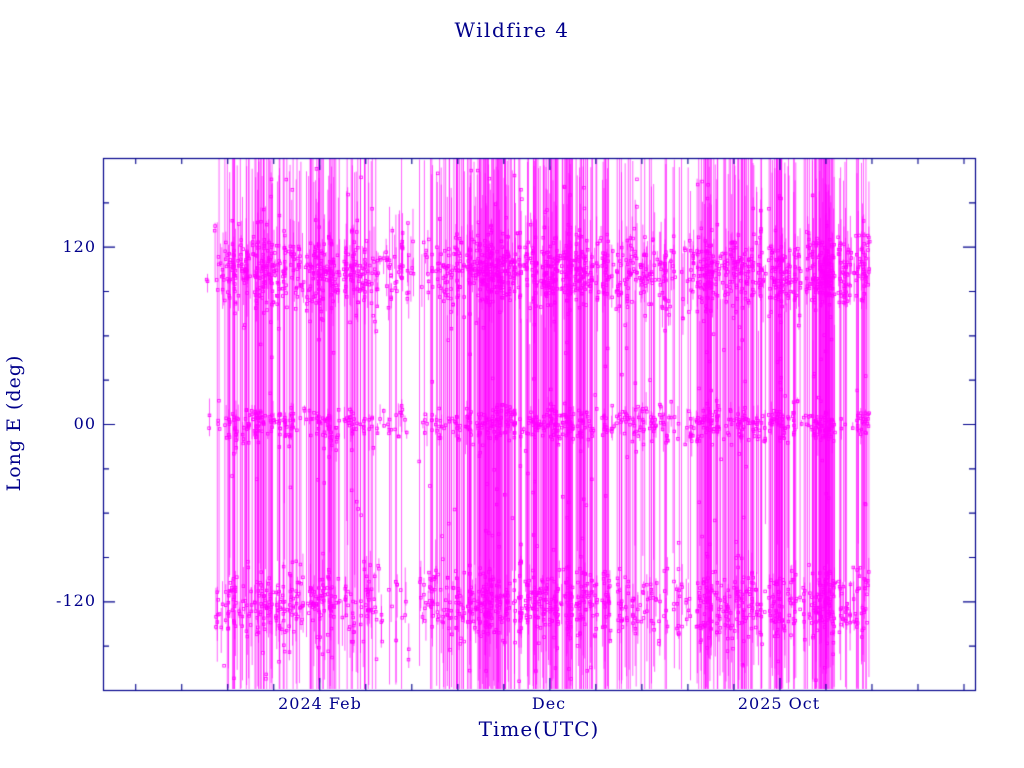 The height and width of the screenshot is (768, 1024). What do you see at coordinates (512, 30) in the screenshot?
I see `chart-title: Wildfire 4` at bounding box center [512, 30].